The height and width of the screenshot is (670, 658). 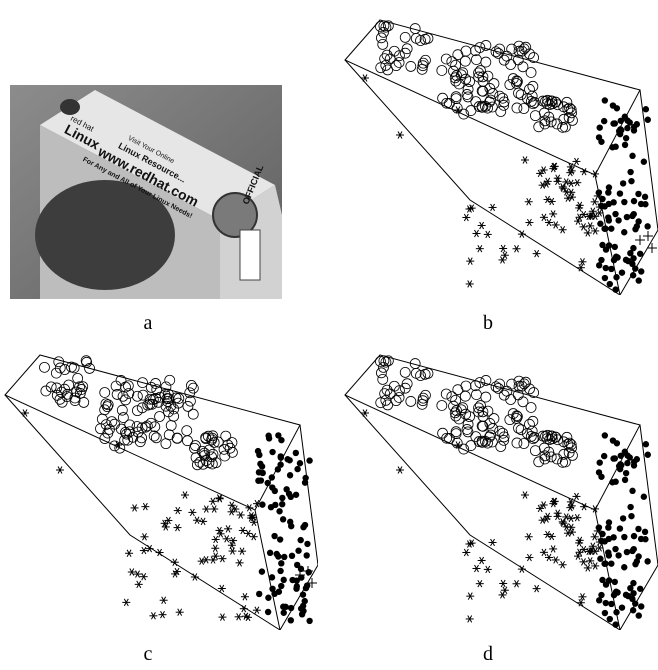 What do you see at coordinates (488, 654) in the screenshot?
I see `caption-d: d` at bounding box center [488, 654].